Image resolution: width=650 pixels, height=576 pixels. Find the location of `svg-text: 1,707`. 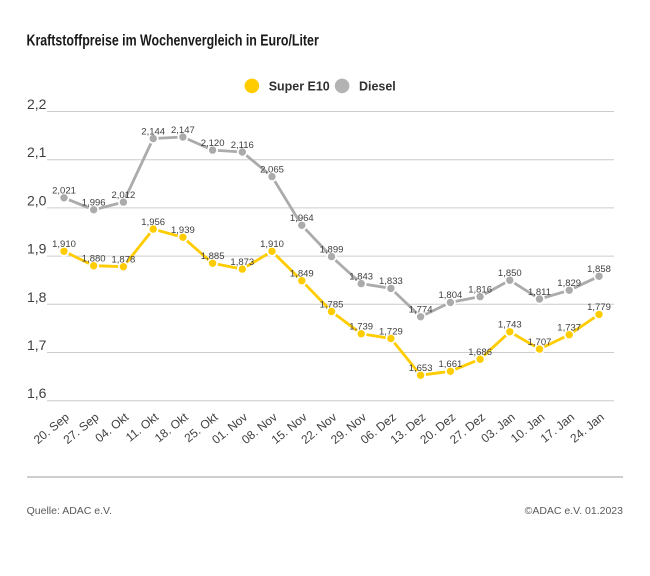

svg-text: 1,707 is located at coordinates (540, 342).